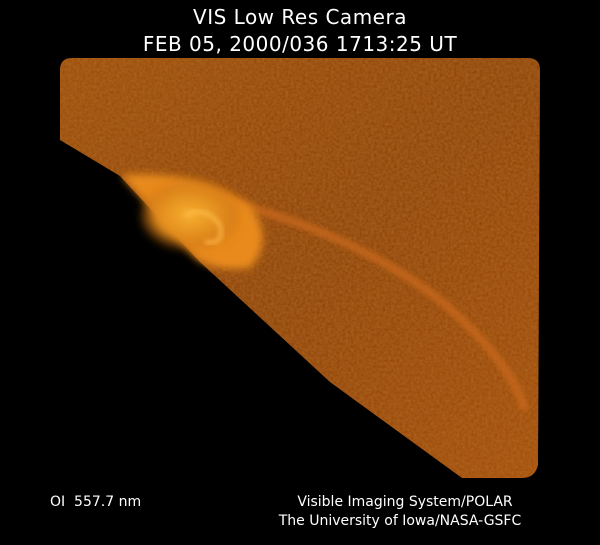 The width and height of the screenshot is (600, 545). I want to click on credit-line-2: The University of Iowa/NASA-GSFC, so click(400, 521).